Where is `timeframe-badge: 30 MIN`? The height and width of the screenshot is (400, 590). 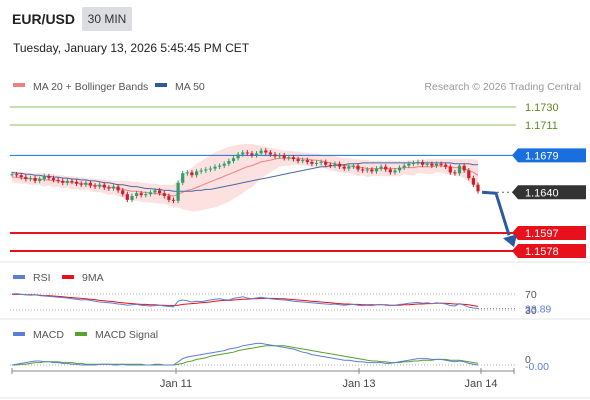
timeframe-badge: 30 MIN is located at coordinates (107, 19).